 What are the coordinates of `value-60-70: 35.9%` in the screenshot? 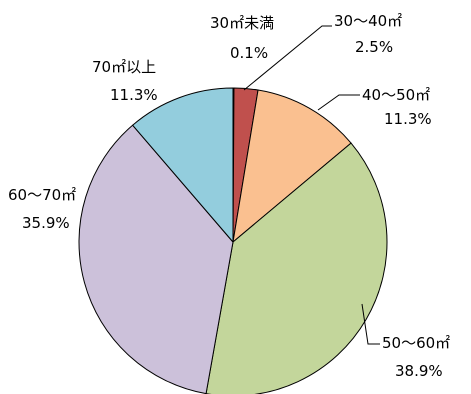 It's located at (46, 223).